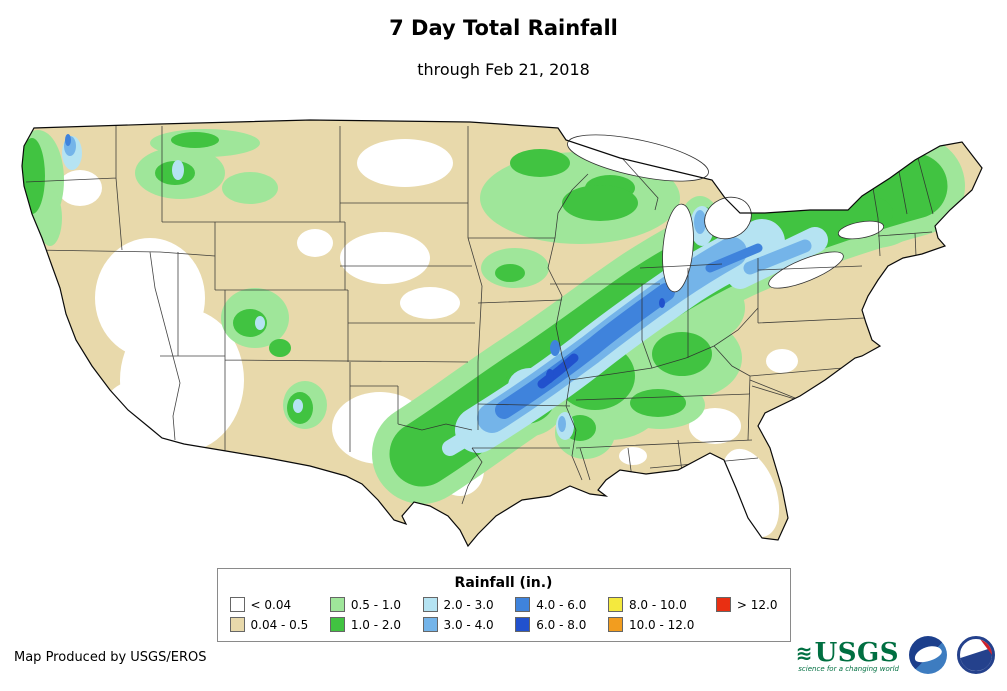 The height and width of the screenshot is (691, 1007). I want to click on page-title: 7 Day Total Rainfall, so click(503, 28).